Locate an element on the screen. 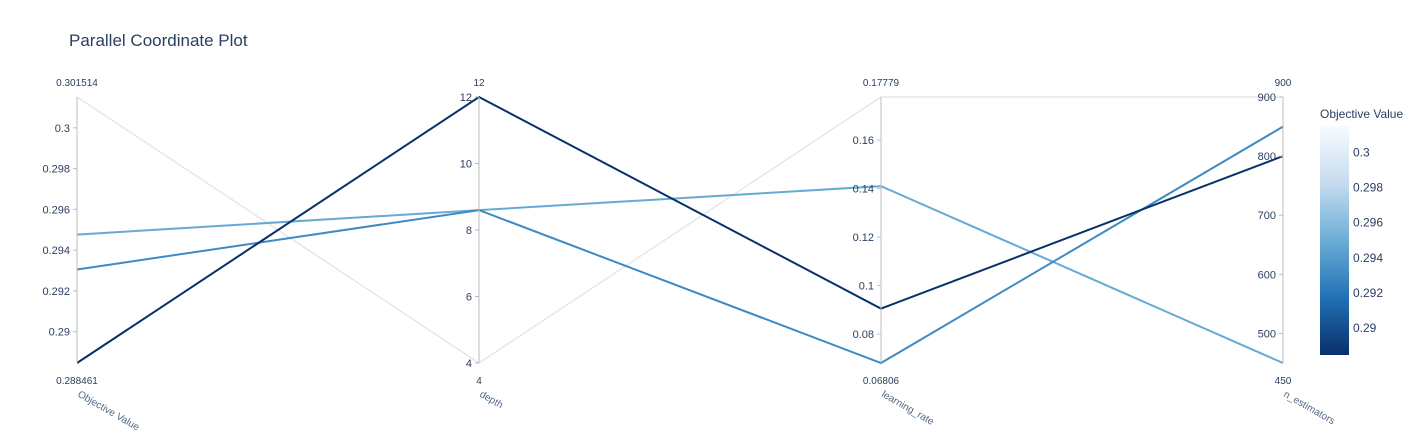 Image resolution: width=1421 pixels, height=444 pixels. axis-tick-label: 0.08 is located at coordinates (863, 335).